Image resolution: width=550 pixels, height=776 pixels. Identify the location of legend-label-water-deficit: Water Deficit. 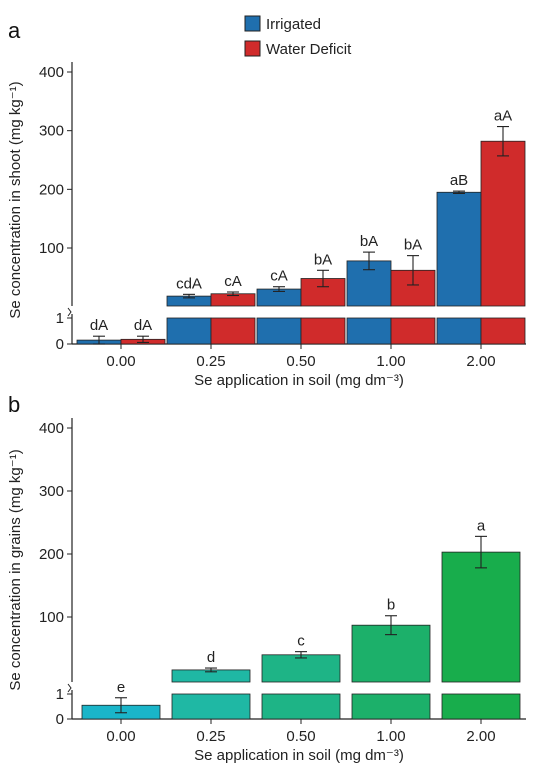
(309, 49).